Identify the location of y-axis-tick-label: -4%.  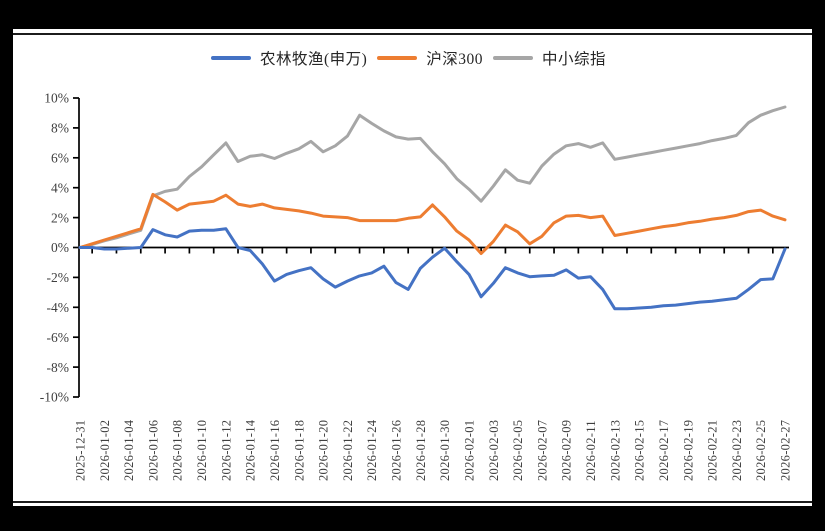
(58, 307).